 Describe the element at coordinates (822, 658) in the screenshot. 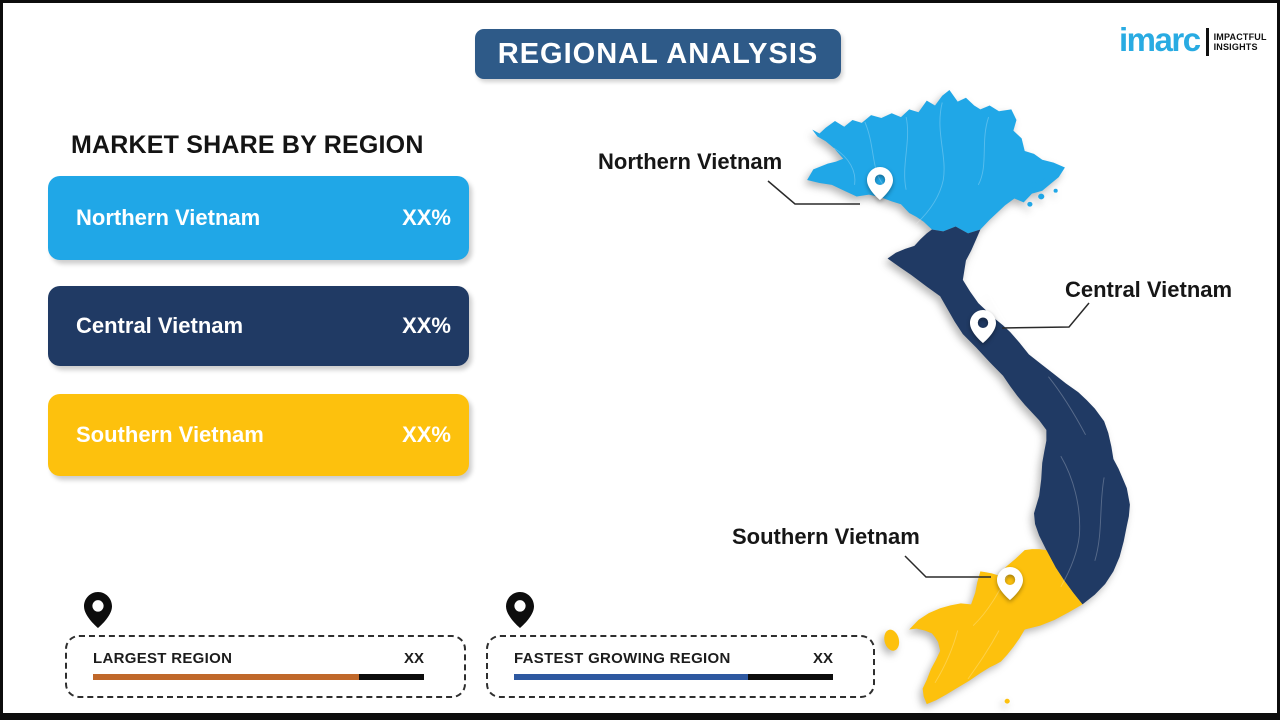

I see `fastest-growing-region-value: XX` at that location.